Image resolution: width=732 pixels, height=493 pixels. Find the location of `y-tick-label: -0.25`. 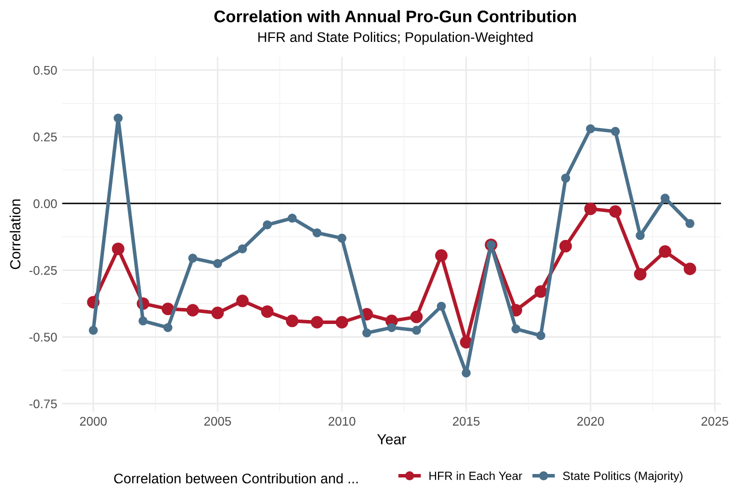

y-tick-label: -0.25 is located at coordinates (43, 270).